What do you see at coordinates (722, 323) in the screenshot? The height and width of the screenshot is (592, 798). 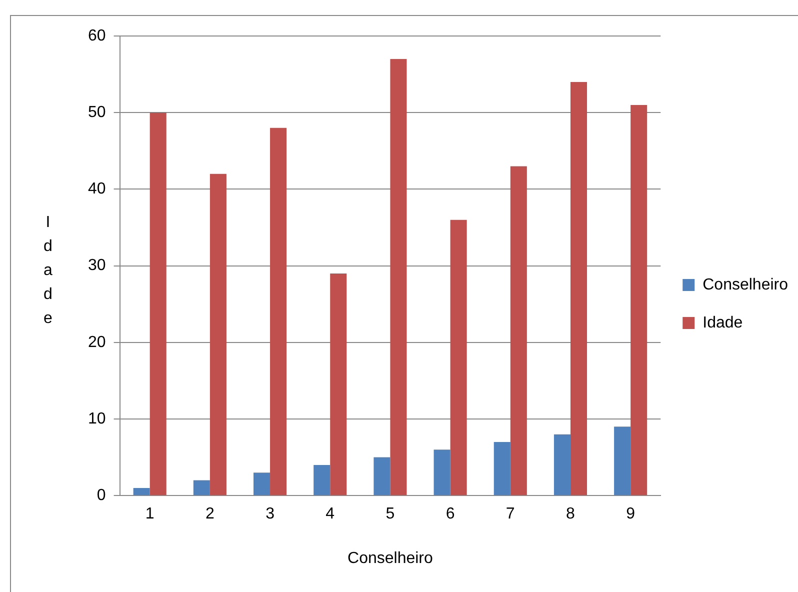 I see `legend-label: Idade` at bounding box center [722, 323].